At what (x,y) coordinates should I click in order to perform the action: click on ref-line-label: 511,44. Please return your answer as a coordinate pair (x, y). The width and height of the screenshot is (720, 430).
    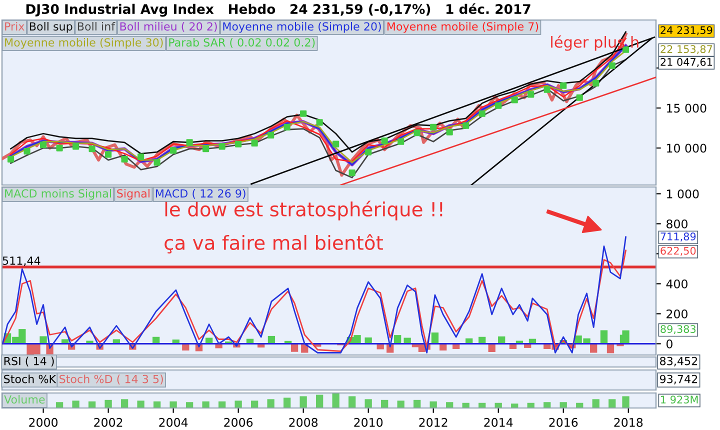
    Looking at the image, I should click on (21, 261).